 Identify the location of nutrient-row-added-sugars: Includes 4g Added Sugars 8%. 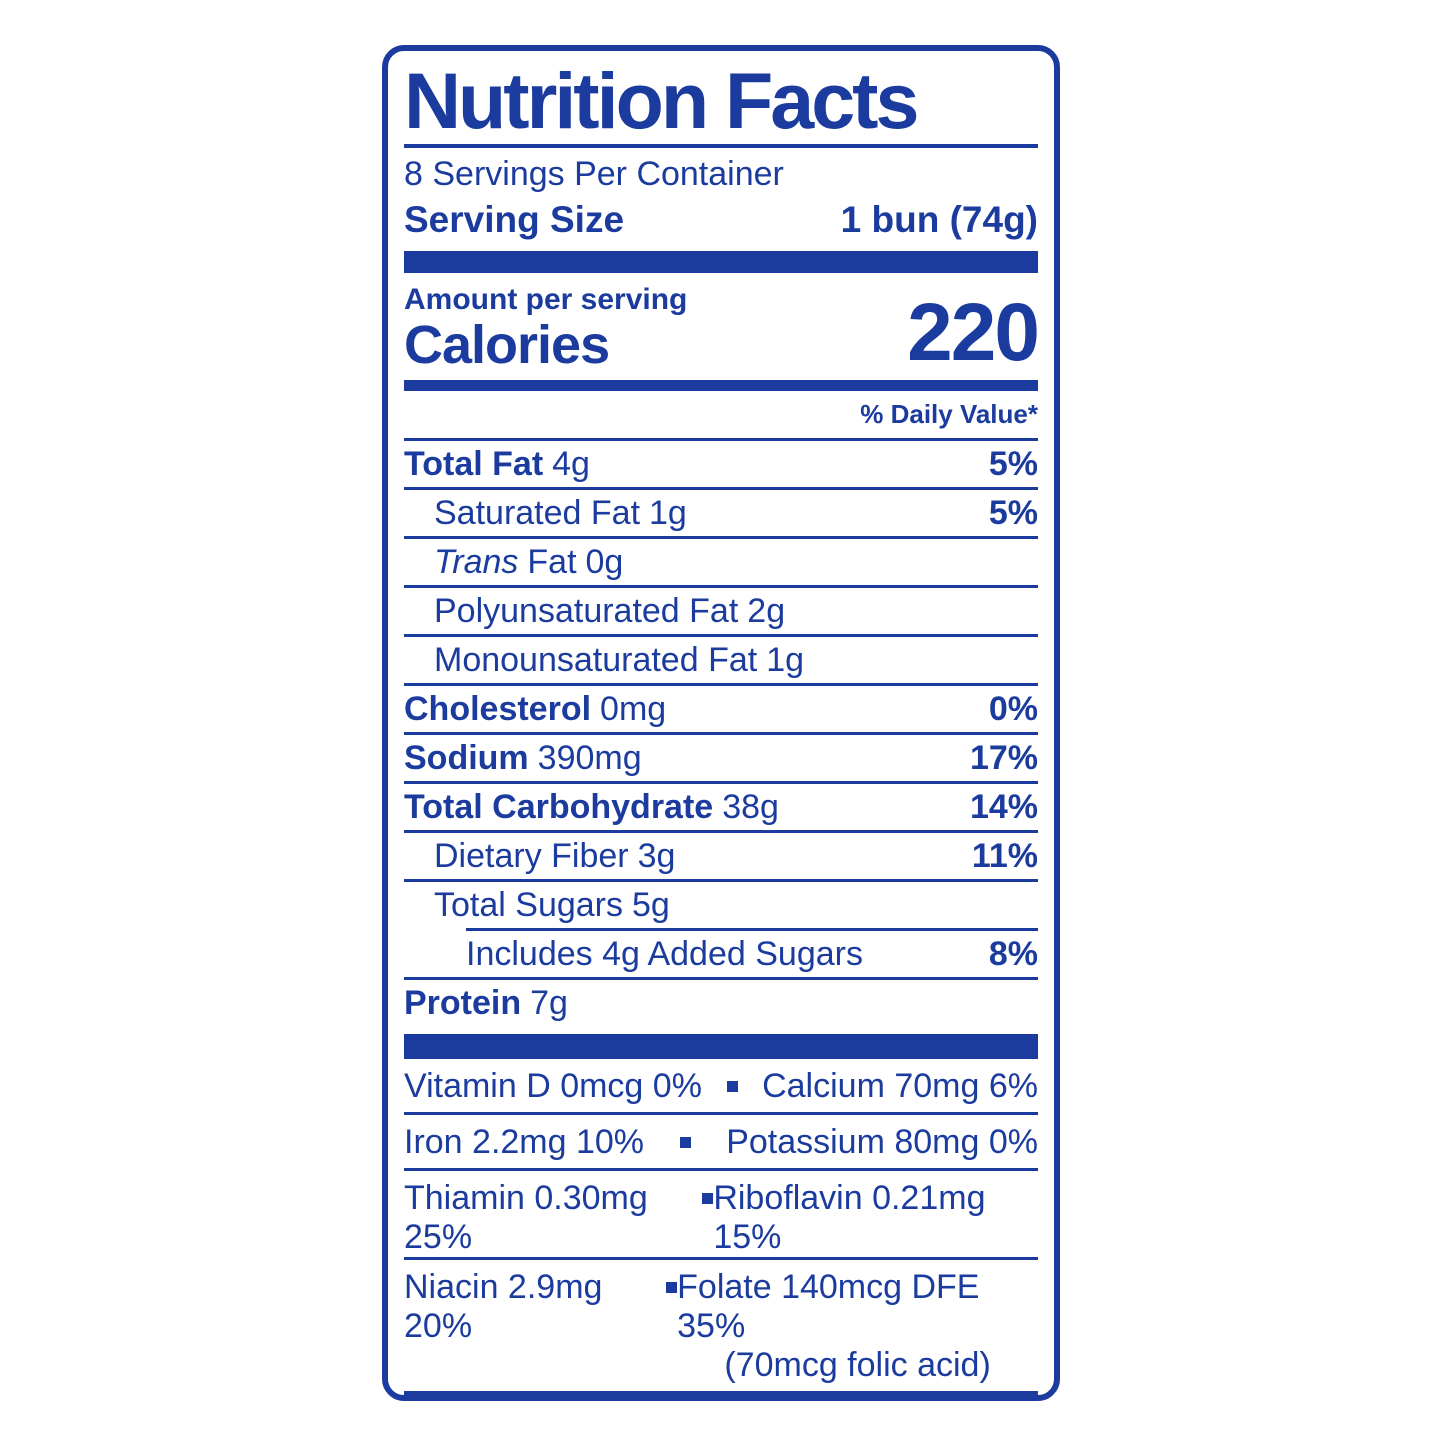
(721, 954).